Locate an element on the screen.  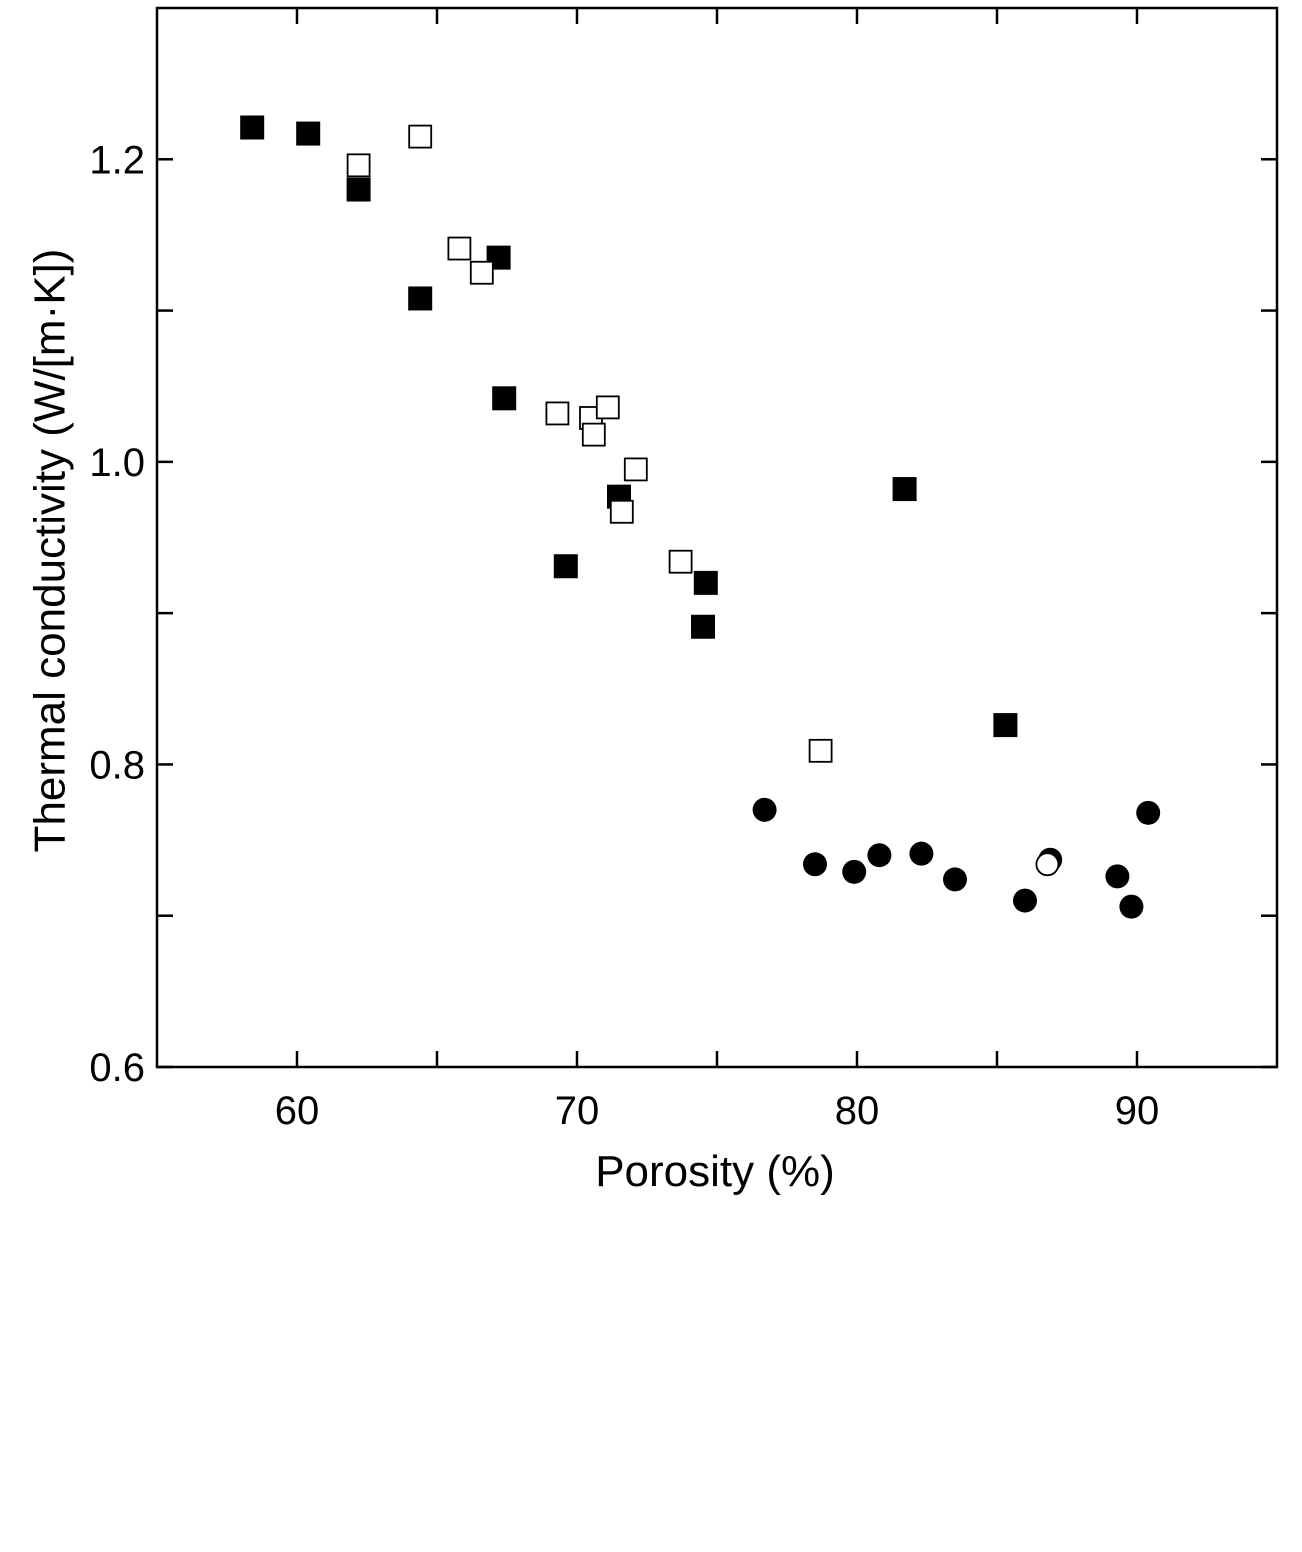
x-tick-label: 70 is located at coordinates (577, 1111).